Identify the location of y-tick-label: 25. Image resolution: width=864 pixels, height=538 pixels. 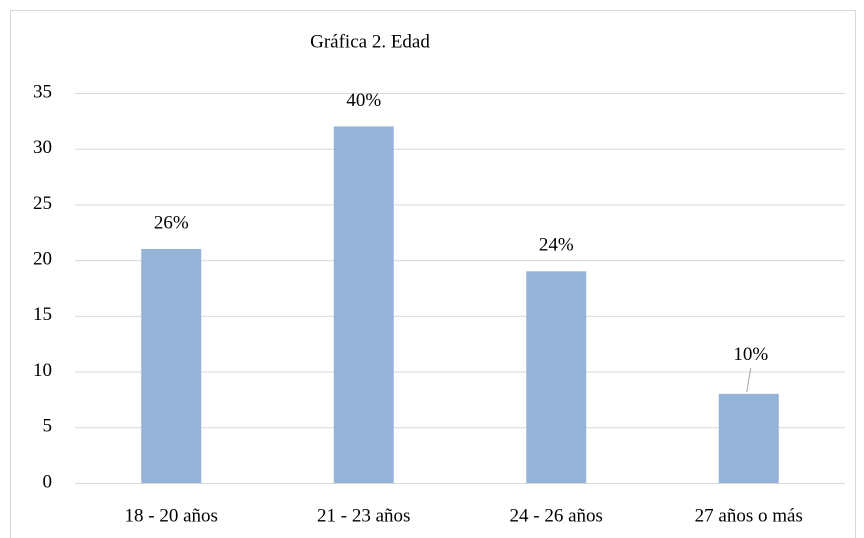
(42, 203).